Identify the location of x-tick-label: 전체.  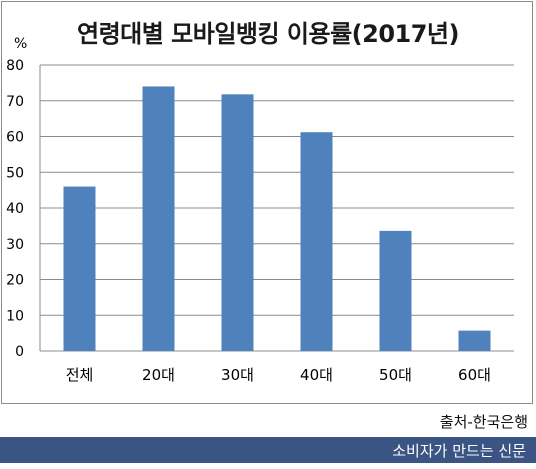
(80, 375).